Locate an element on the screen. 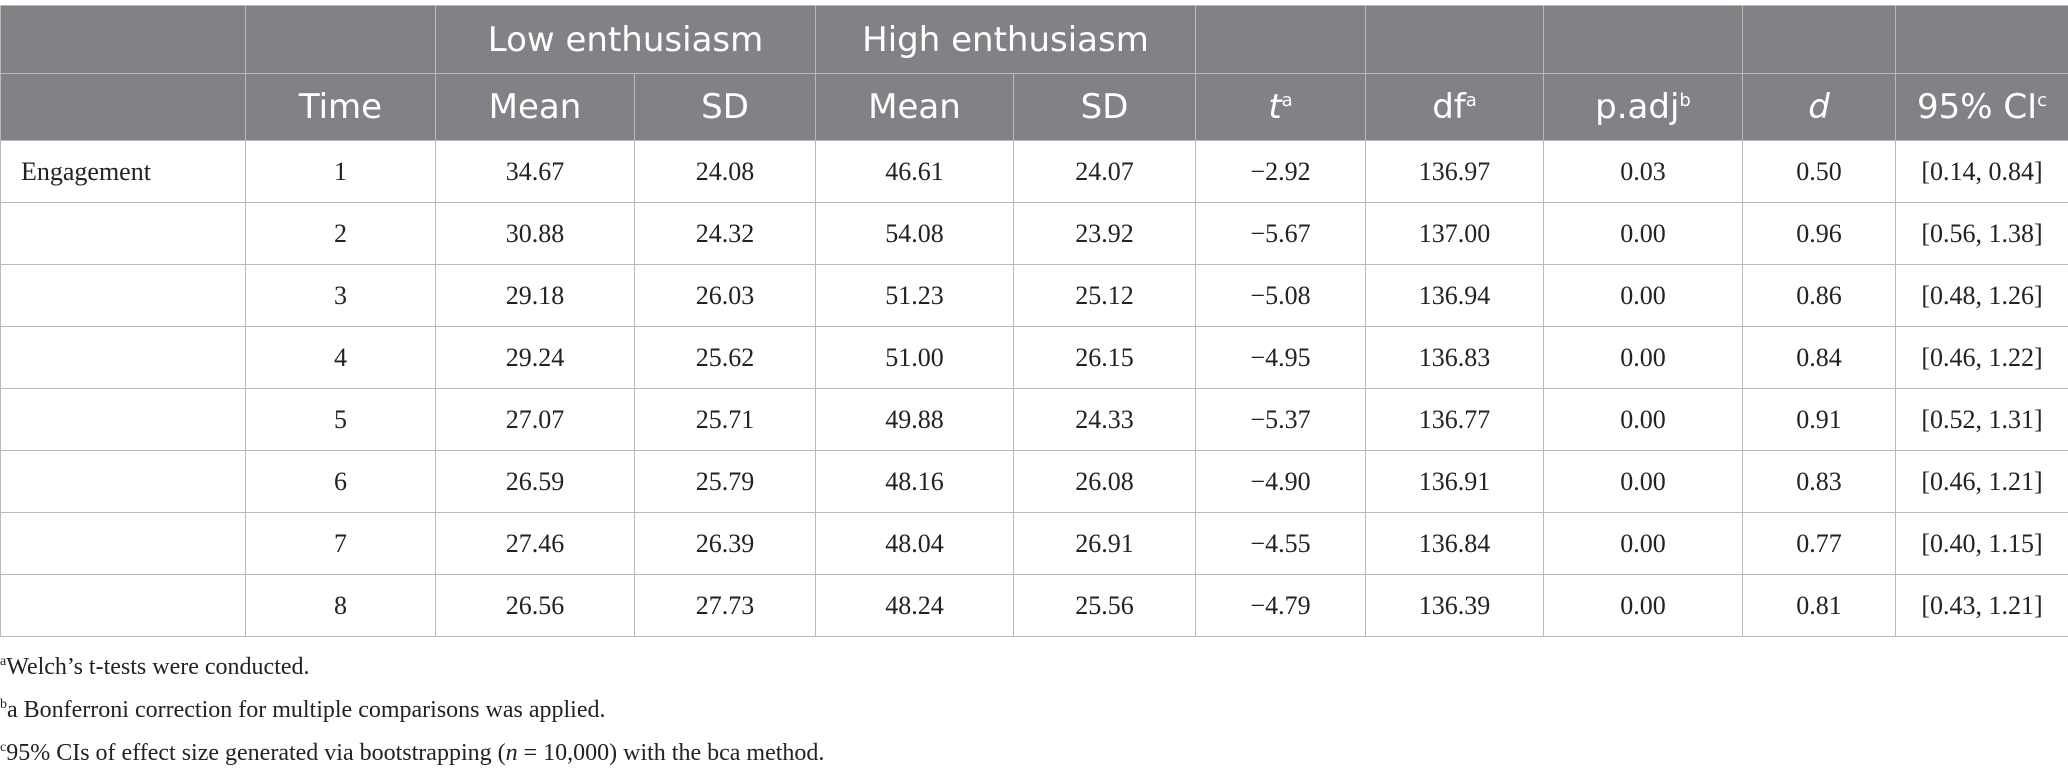 This screenshot has height=774, width=2068. time-cell: 6 is located at coordinates (341, 482).